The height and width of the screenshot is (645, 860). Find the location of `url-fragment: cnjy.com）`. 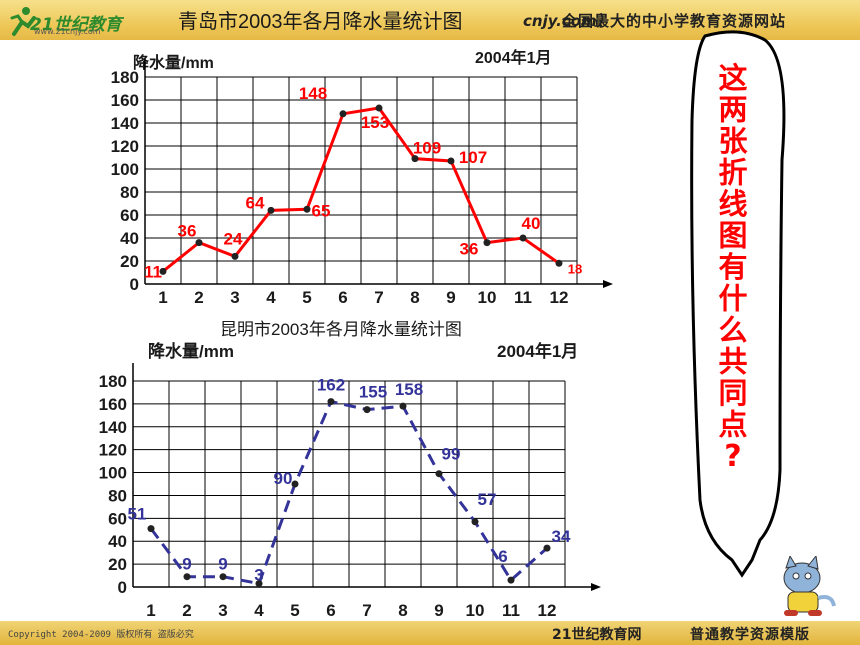

url-fragment: cnjy.com） is located at coordinates (567, 21).